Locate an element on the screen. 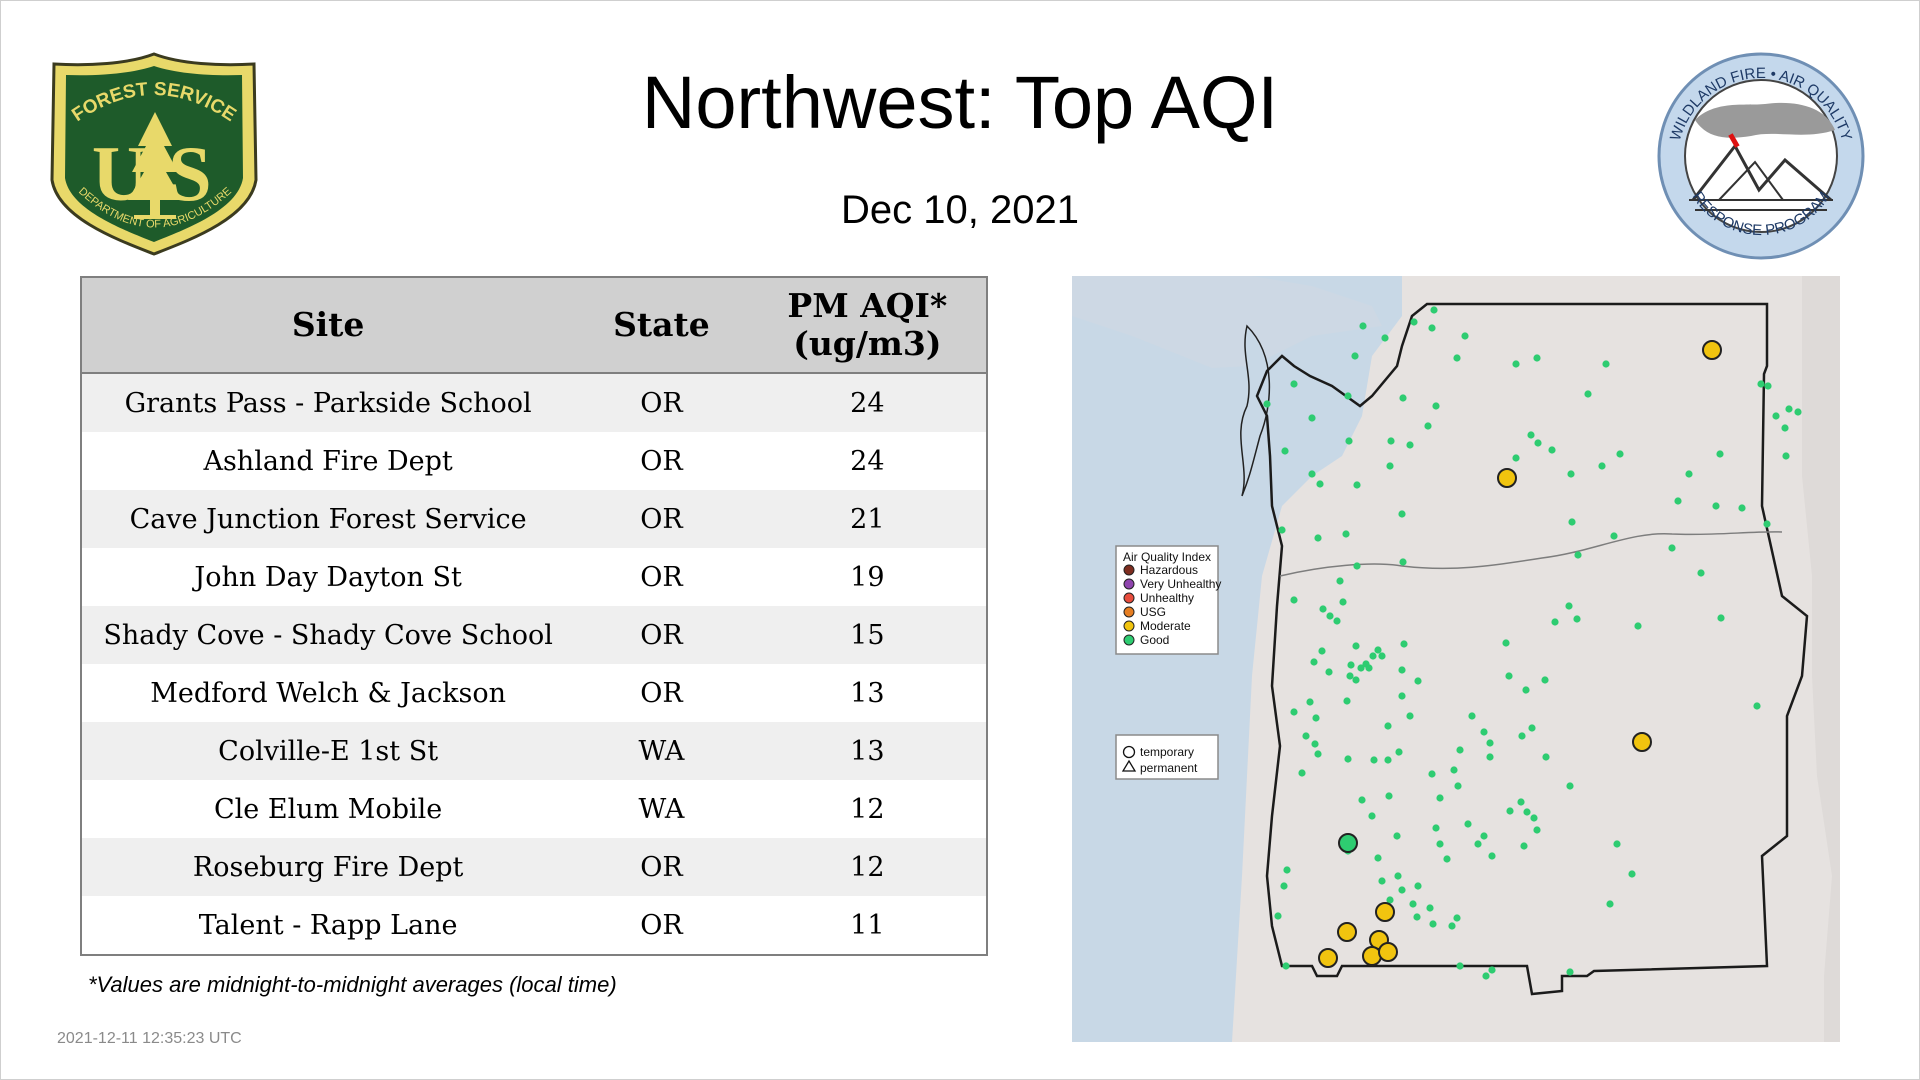 This screenshot has width=1920, height=1080. legend-swatch is located at coordinates (1129, 570).